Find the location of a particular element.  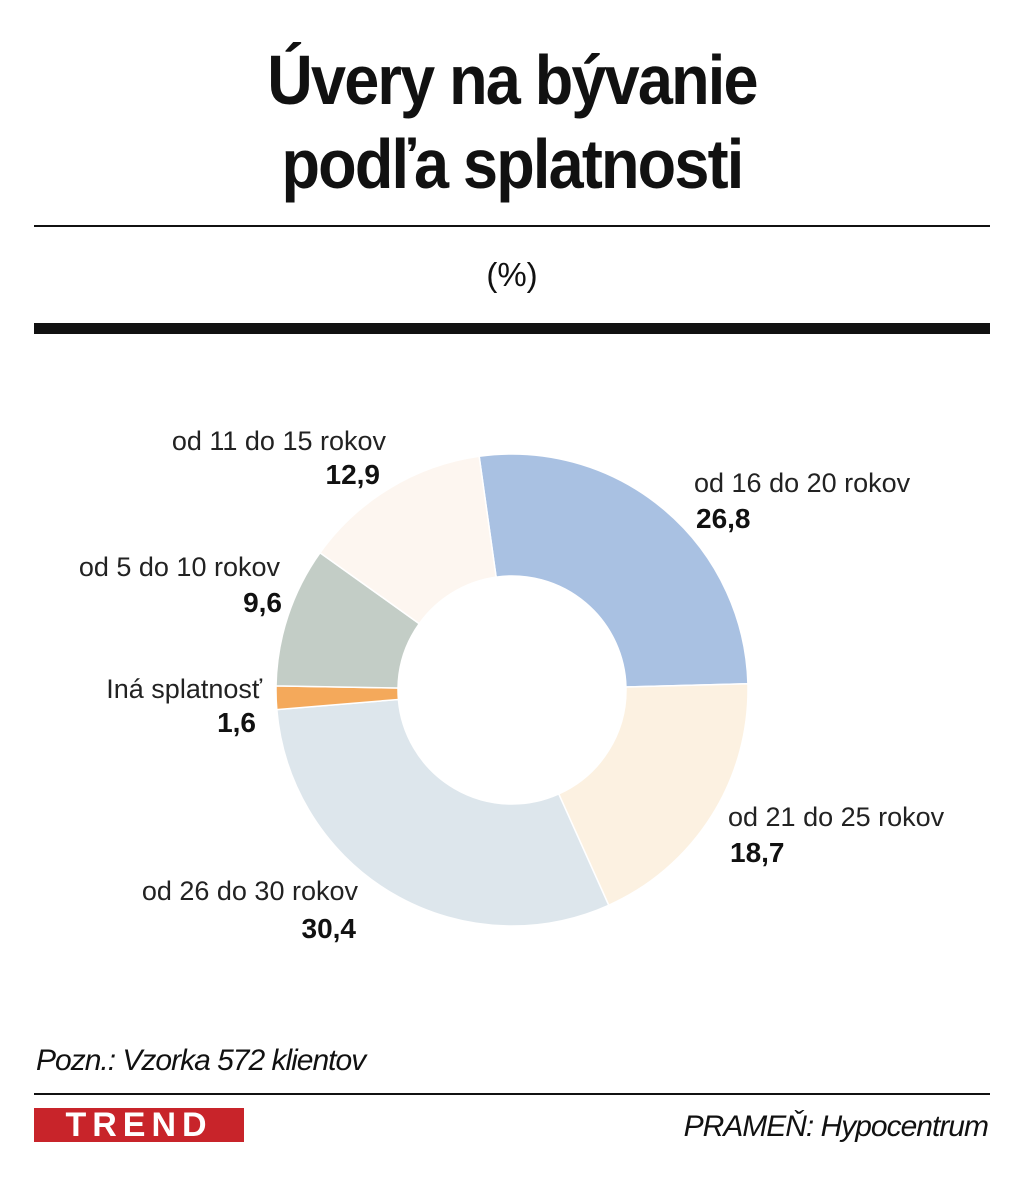

bottom-divider is located at coordinates (512, 1094).